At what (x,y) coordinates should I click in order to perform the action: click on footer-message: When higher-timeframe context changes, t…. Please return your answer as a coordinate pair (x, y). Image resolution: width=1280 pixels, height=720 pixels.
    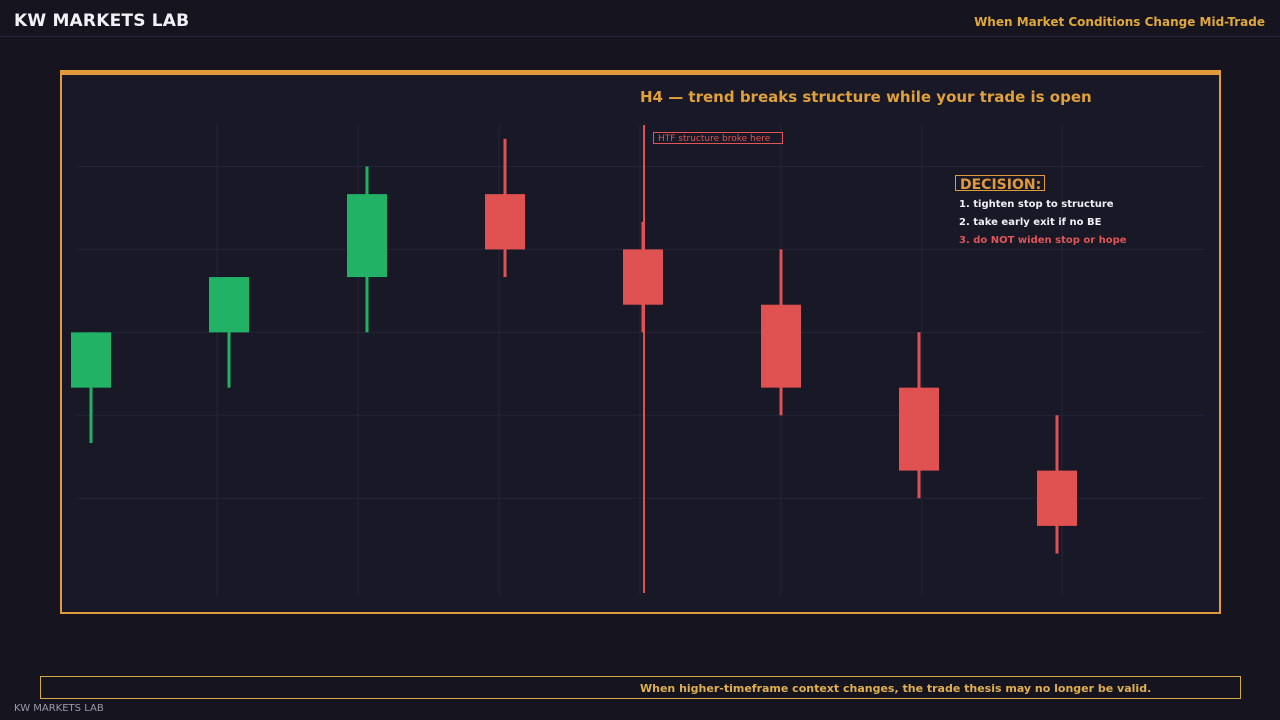
    Looking at the image, I should click on (896, 688).